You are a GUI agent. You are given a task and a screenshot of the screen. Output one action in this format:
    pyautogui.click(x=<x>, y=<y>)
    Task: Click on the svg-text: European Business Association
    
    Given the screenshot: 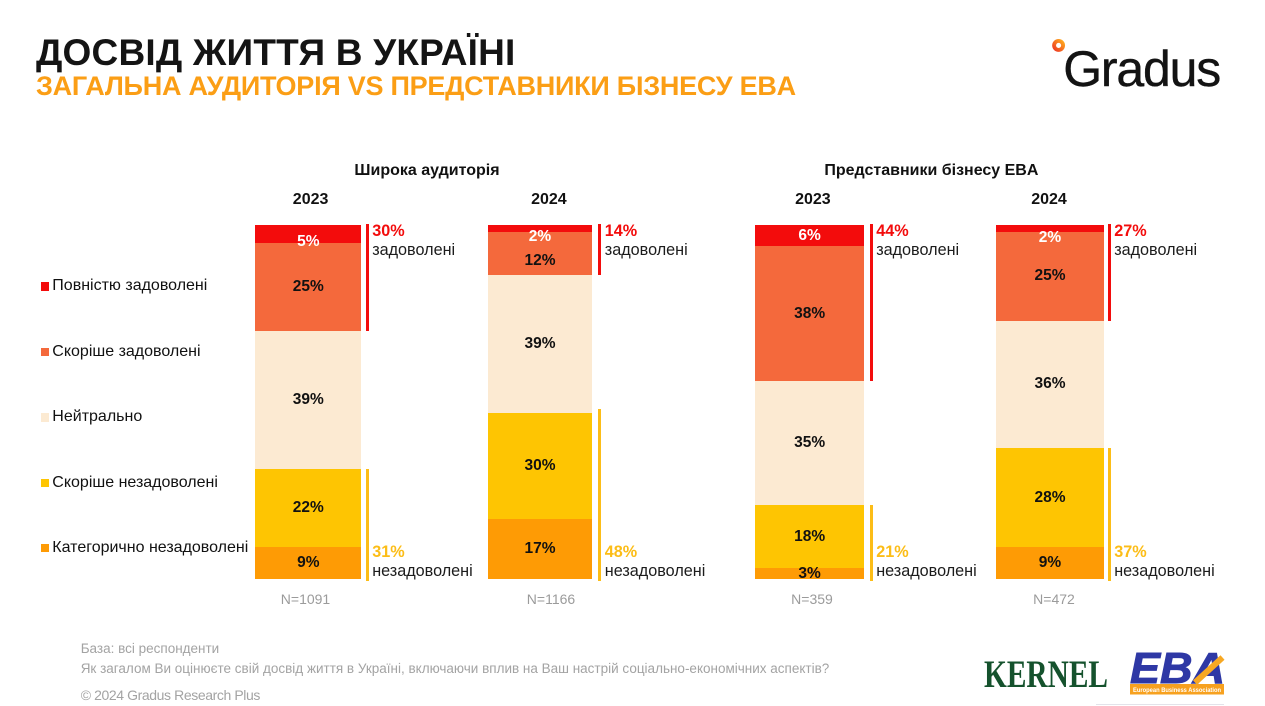 What is the action you would take?
    pyautogui.click(x=1177, y=690)
    